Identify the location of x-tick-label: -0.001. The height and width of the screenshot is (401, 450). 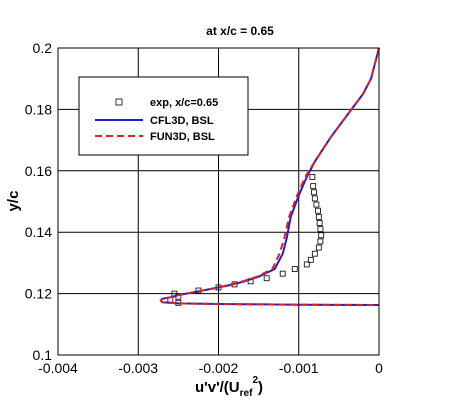
(299, 368).